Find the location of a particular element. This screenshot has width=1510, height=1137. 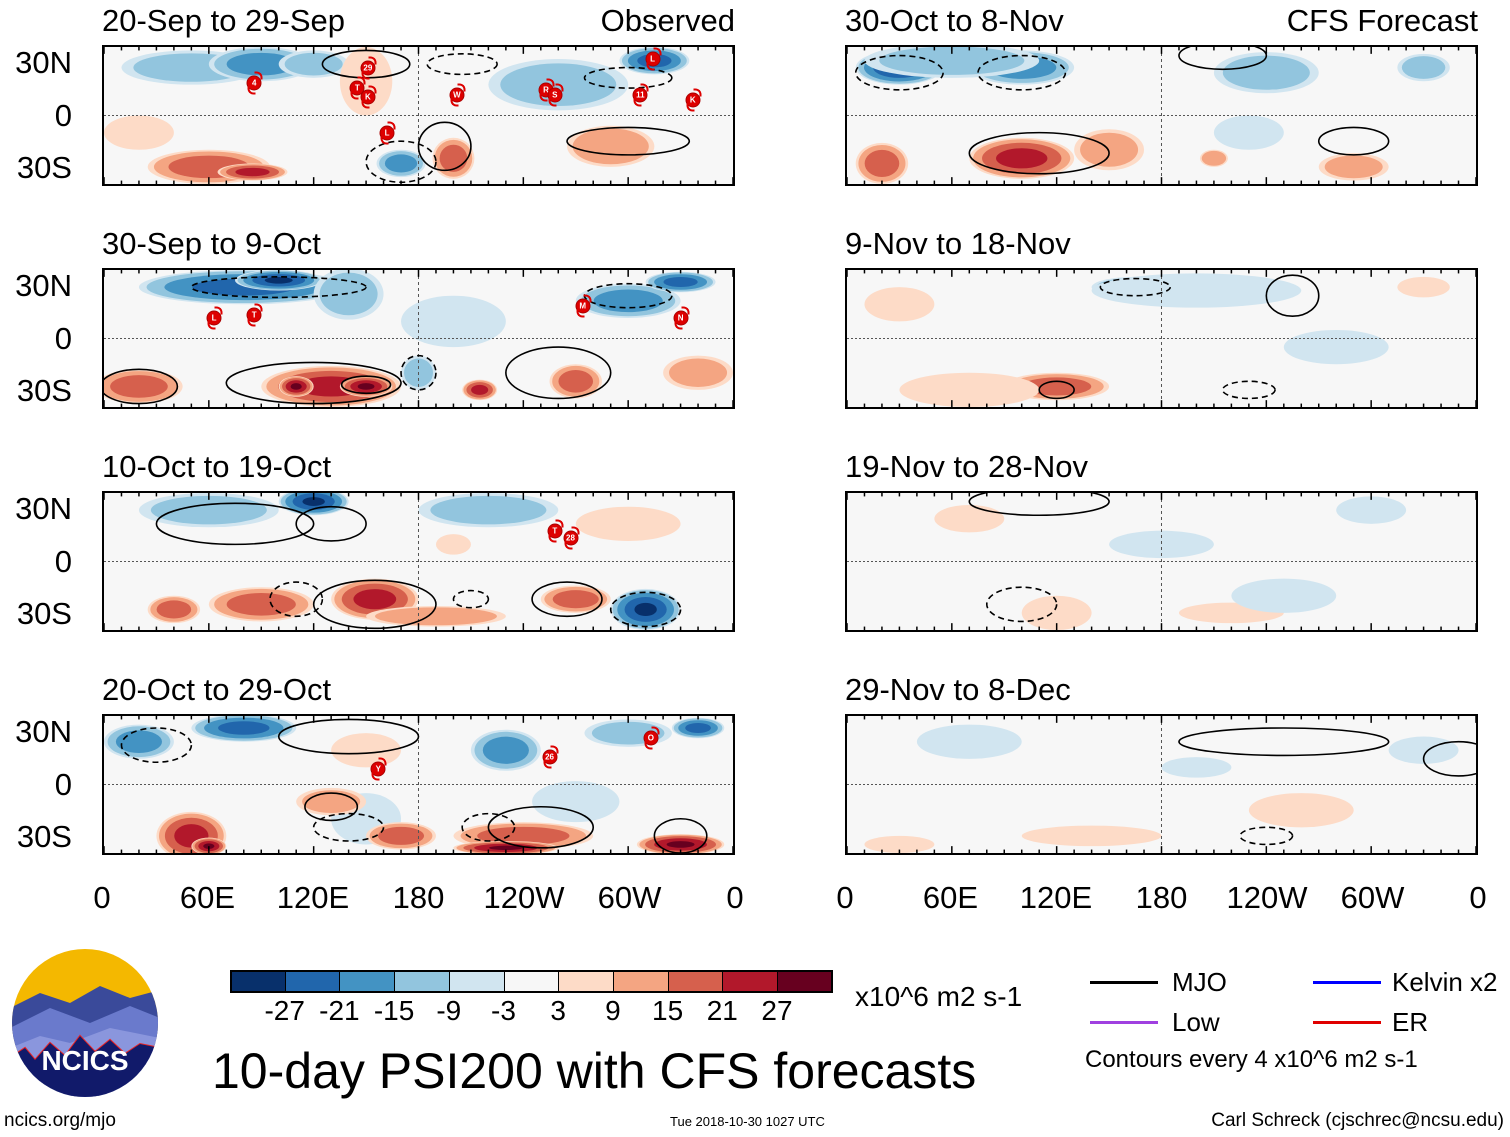

footer-url: ncics.org/mjo is located at coordinates (60, 1120).